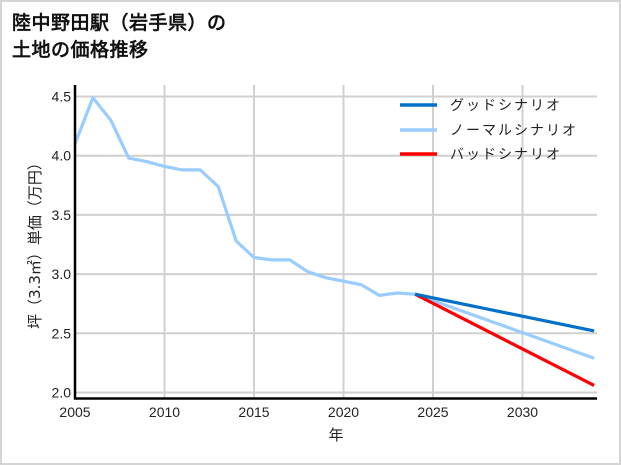 The width and height of the screenshot is (621, 465). What do you see at coordinates (62, 333) in the screenshot?
I see `y-tick-label: 2.5` at bounding box center [62, 333].